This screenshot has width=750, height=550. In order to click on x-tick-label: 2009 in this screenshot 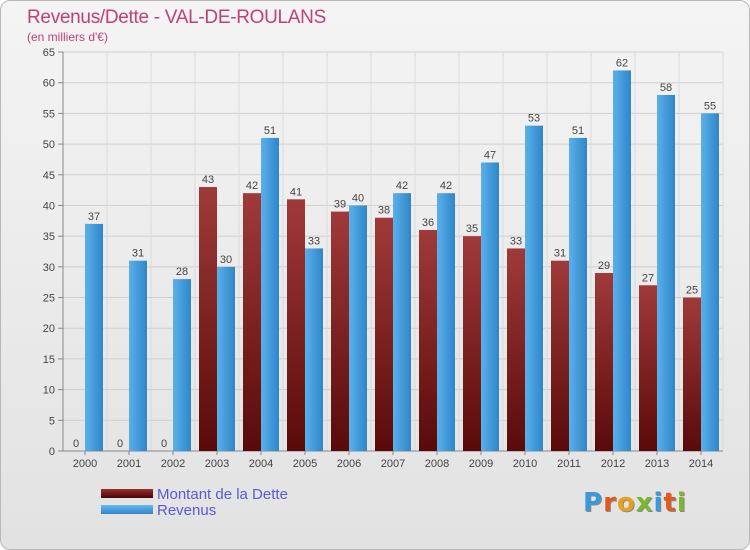, I will do `click(481, 464)`.